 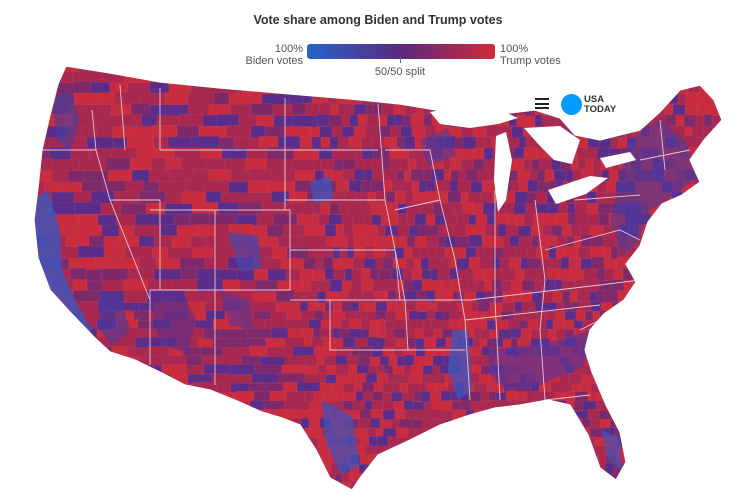 I want to click on usa-today-logo-icon, so click(x=571, y=104).